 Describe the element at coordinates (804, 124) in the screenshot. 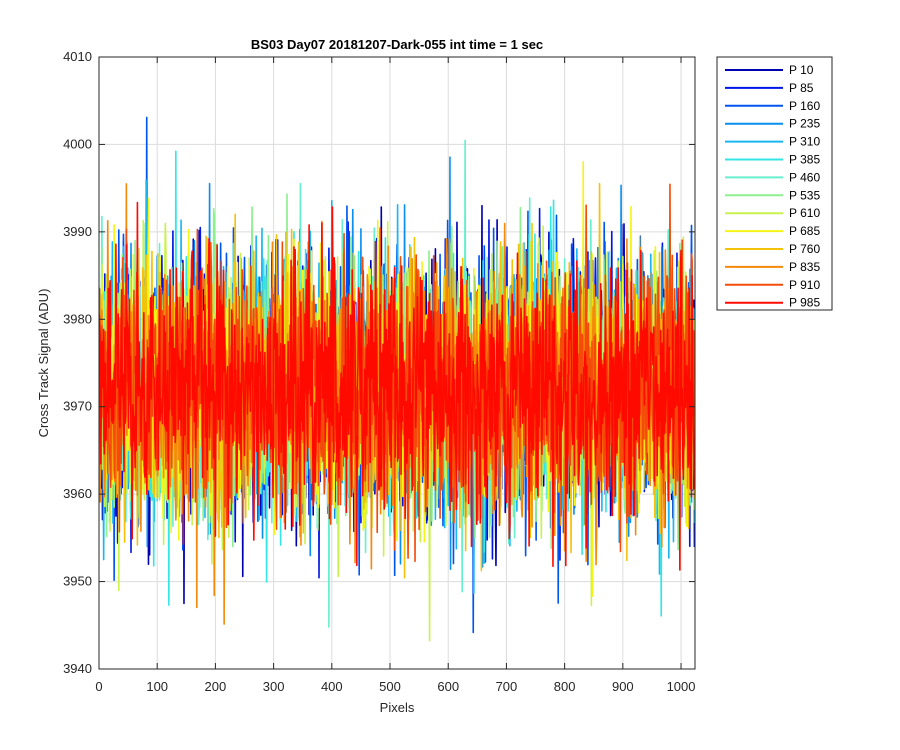

I see `legend-label: P 235` at that location.